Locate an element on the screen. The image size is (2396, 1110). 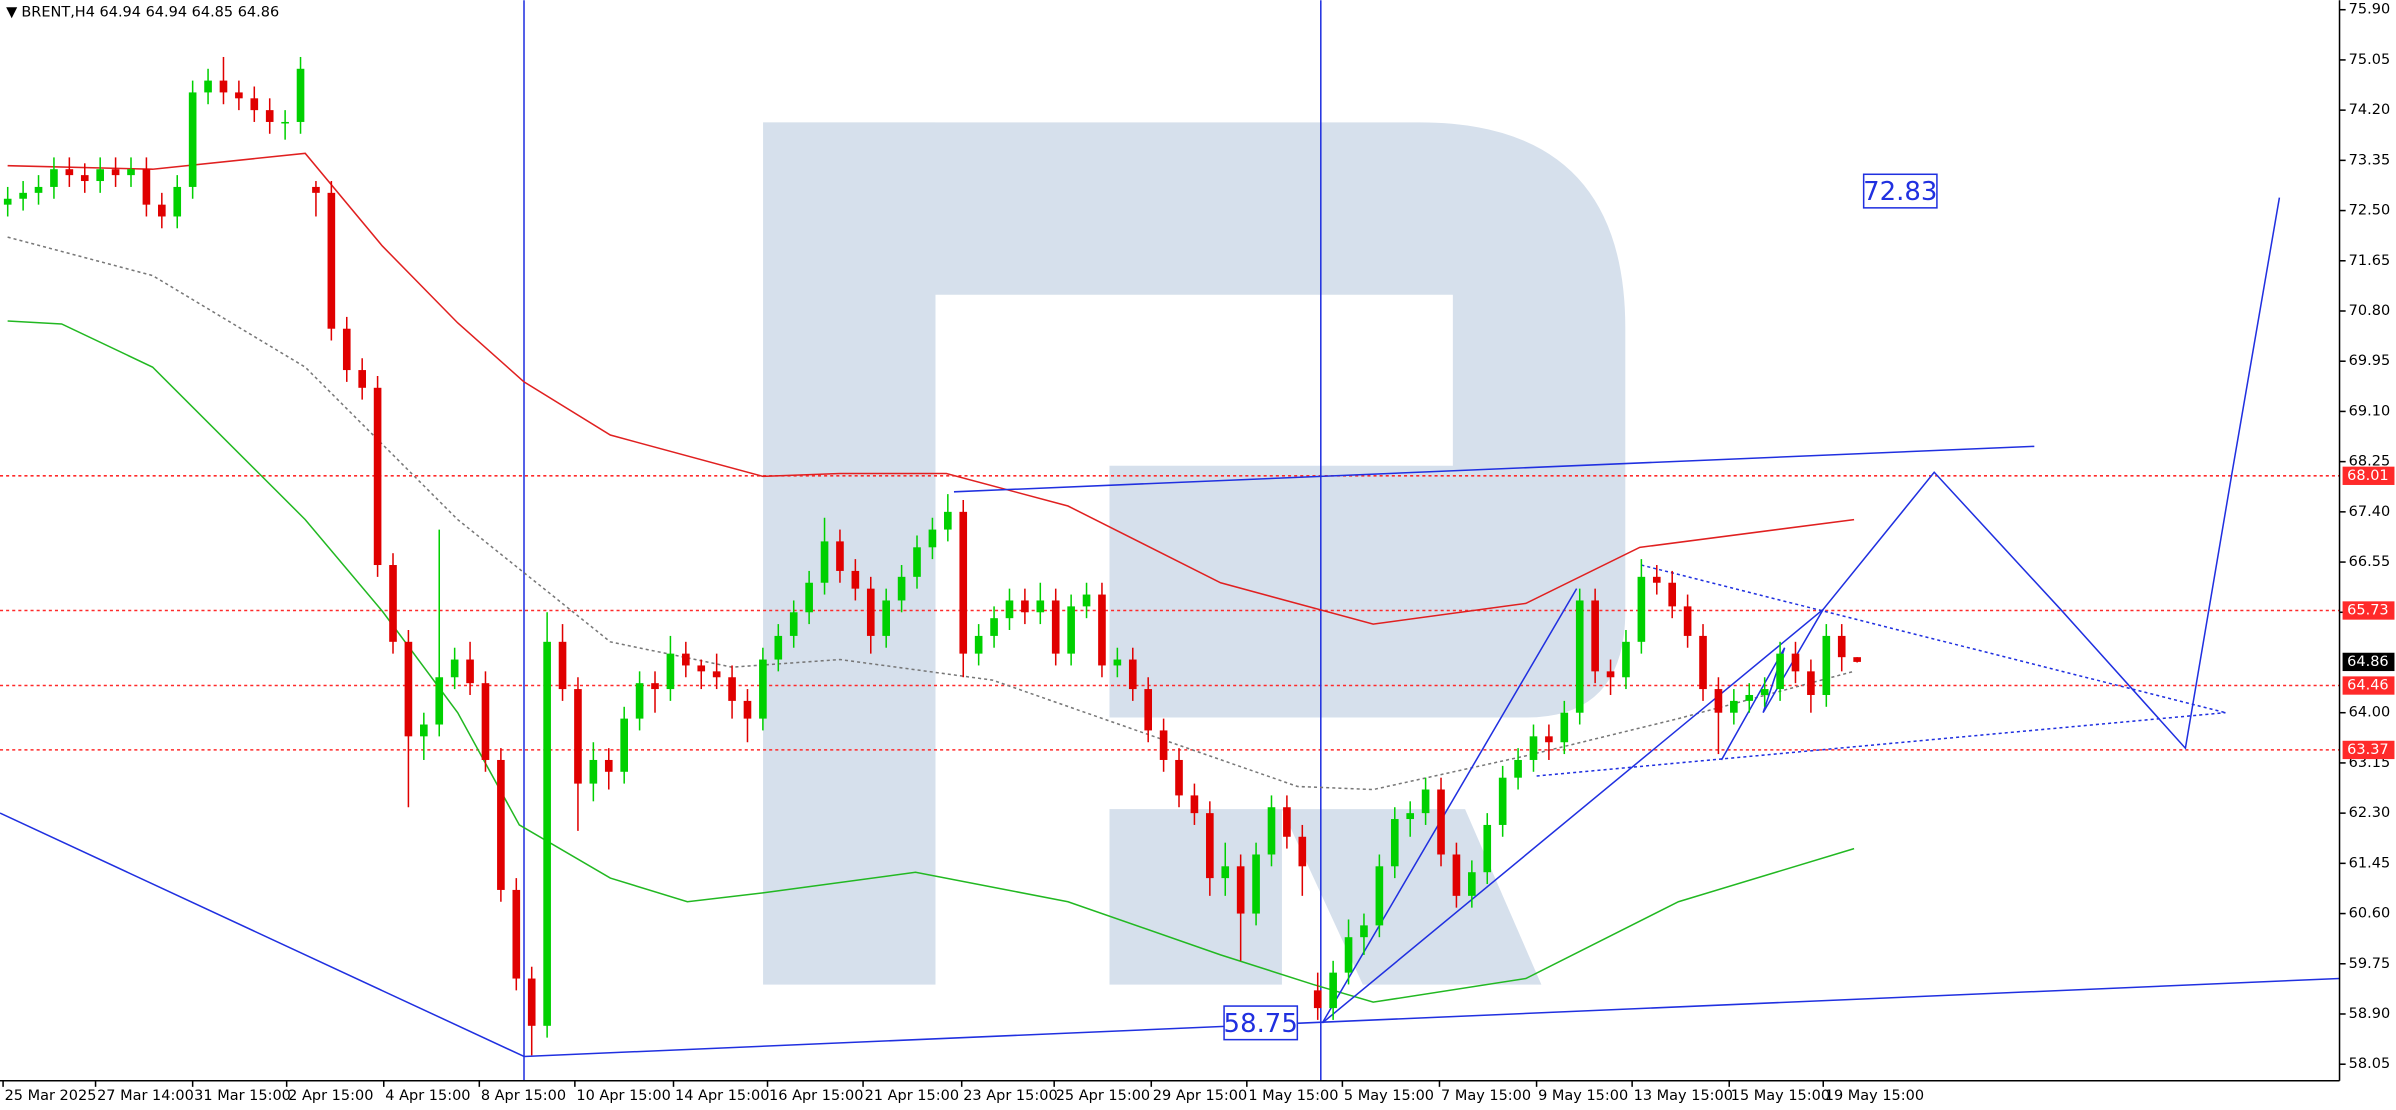
y-tick-label: 67.40 is located at coordinates (2369, 512).